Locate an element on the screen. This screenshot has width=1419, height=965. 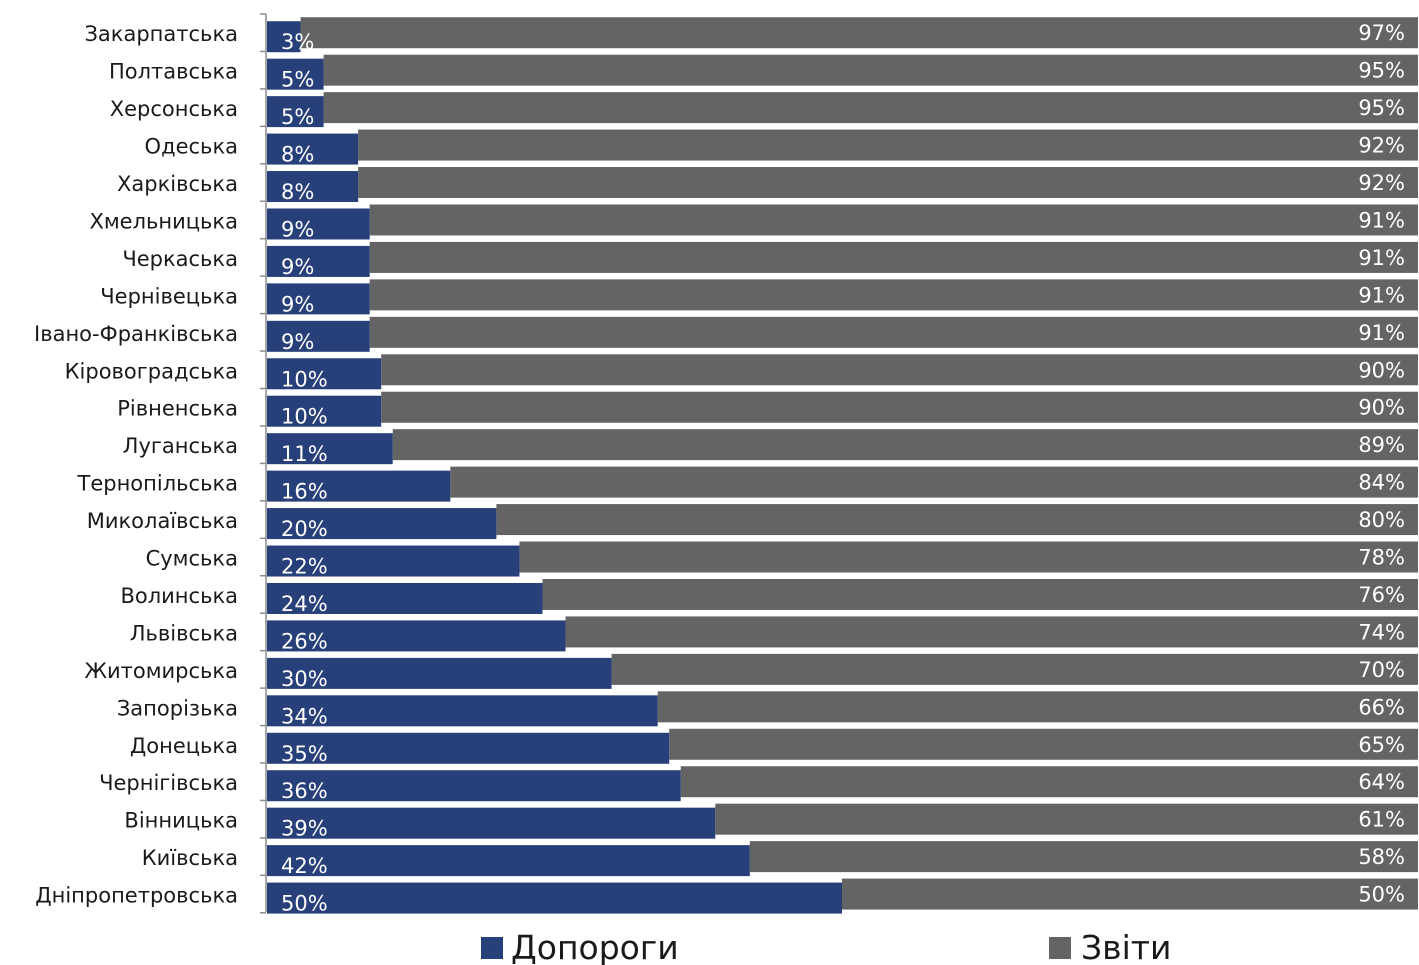
data-label-zvity: 50% is located at coordinates (1381, 895).